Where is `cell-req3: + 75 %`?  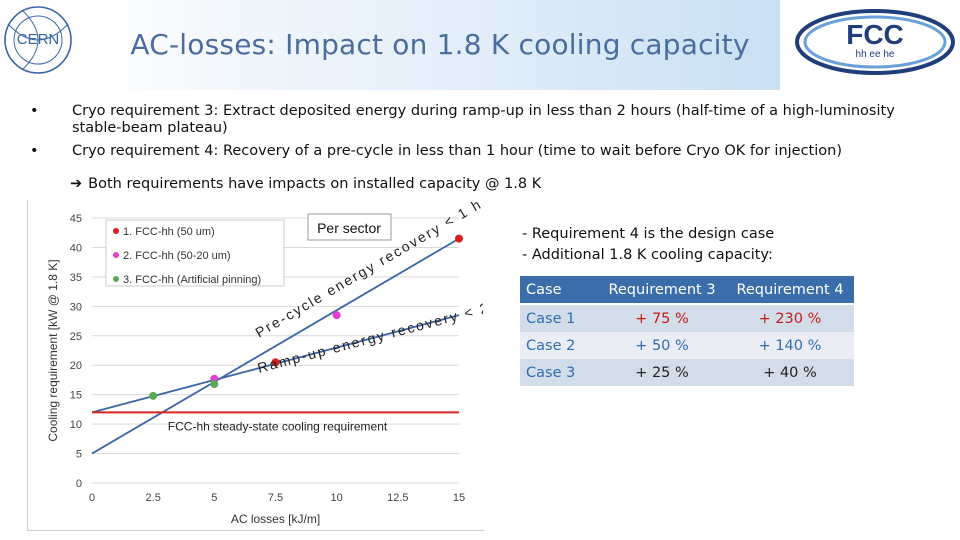
cell-req3: + 75 % is located at coordinates (662, 318).